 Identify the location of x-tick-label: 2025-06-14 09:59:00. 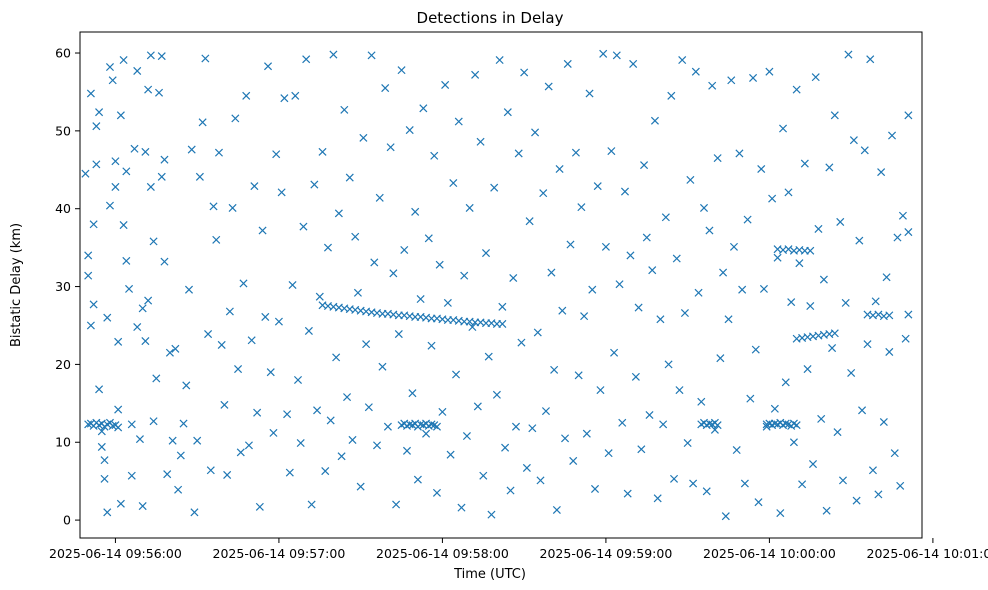
(606, 553).